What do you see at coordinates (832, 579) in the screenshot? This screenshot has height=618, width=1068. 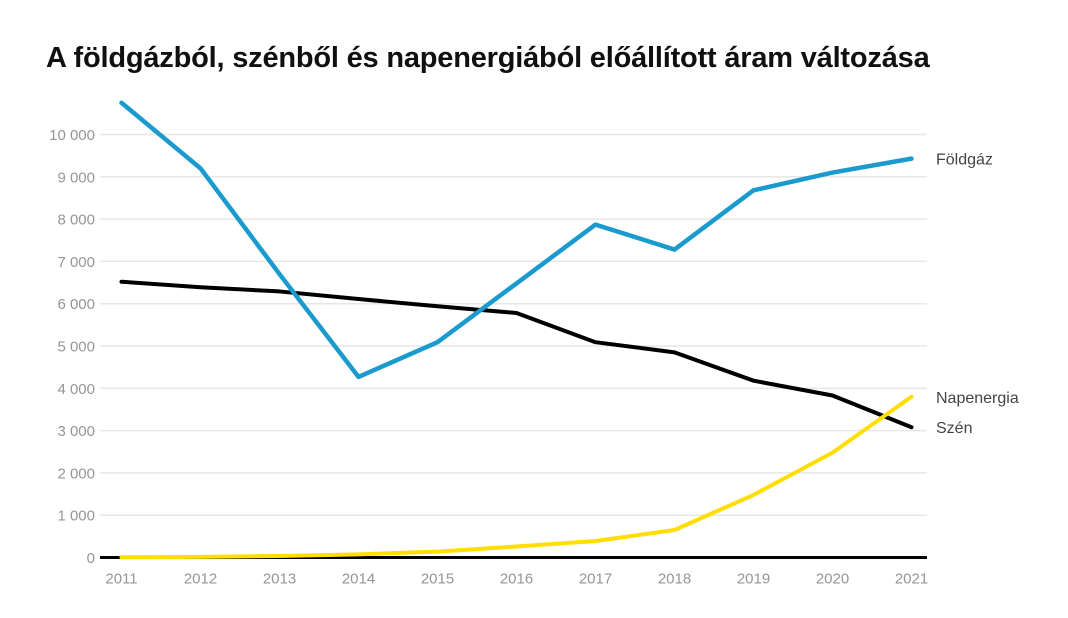 I see `x-tick-label: 2020` at bounding box center [832, 579].